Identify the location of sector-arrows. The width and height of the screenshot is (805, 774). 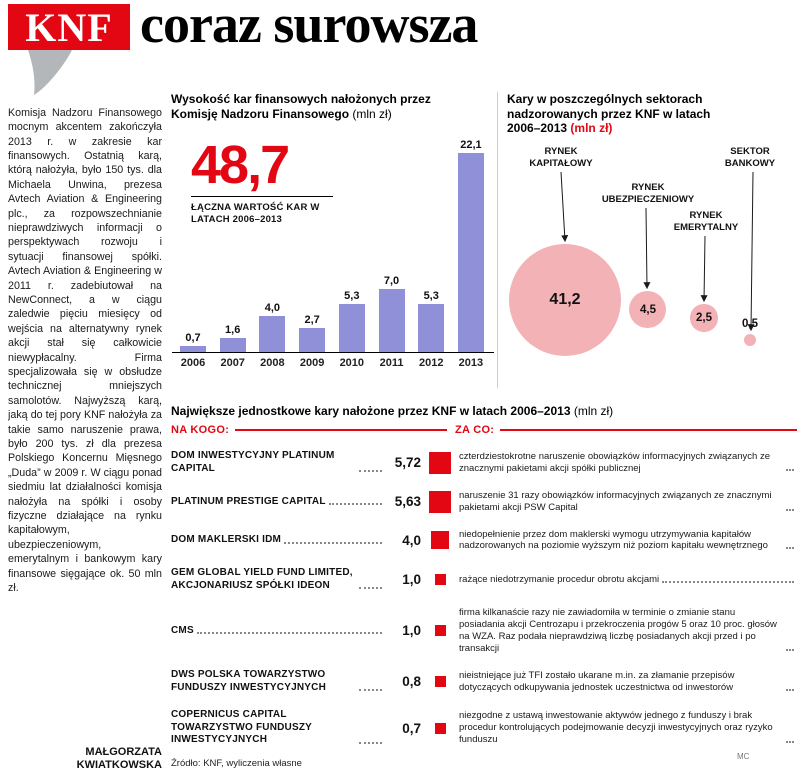
(657, 251).